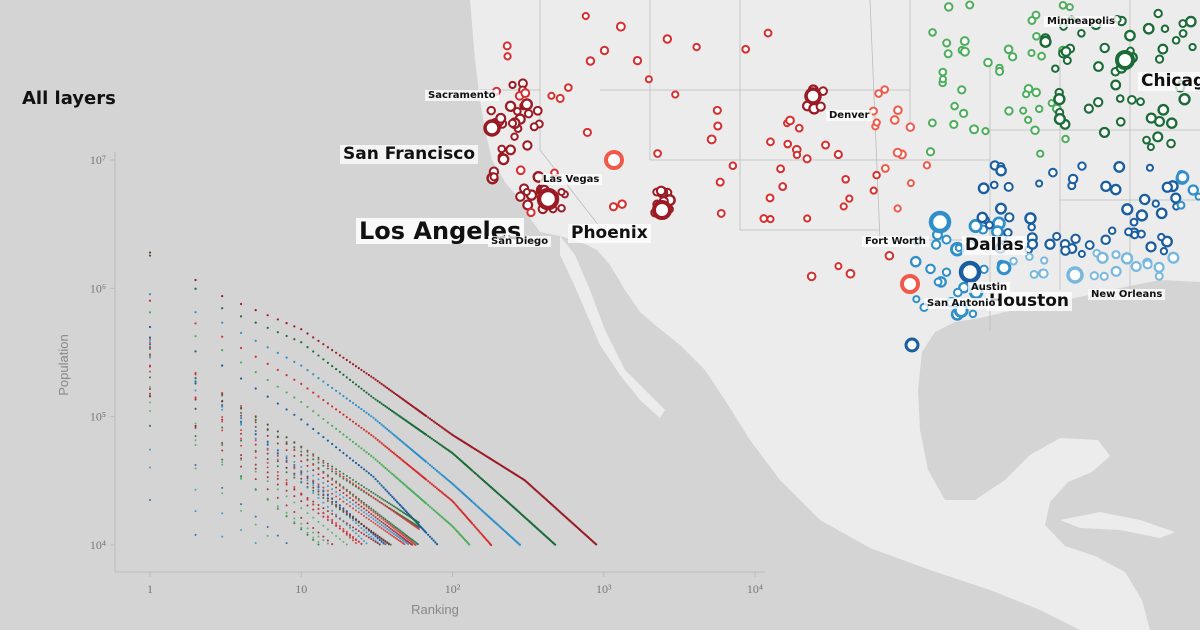  I want to click on la-marker, so click(548, 199).